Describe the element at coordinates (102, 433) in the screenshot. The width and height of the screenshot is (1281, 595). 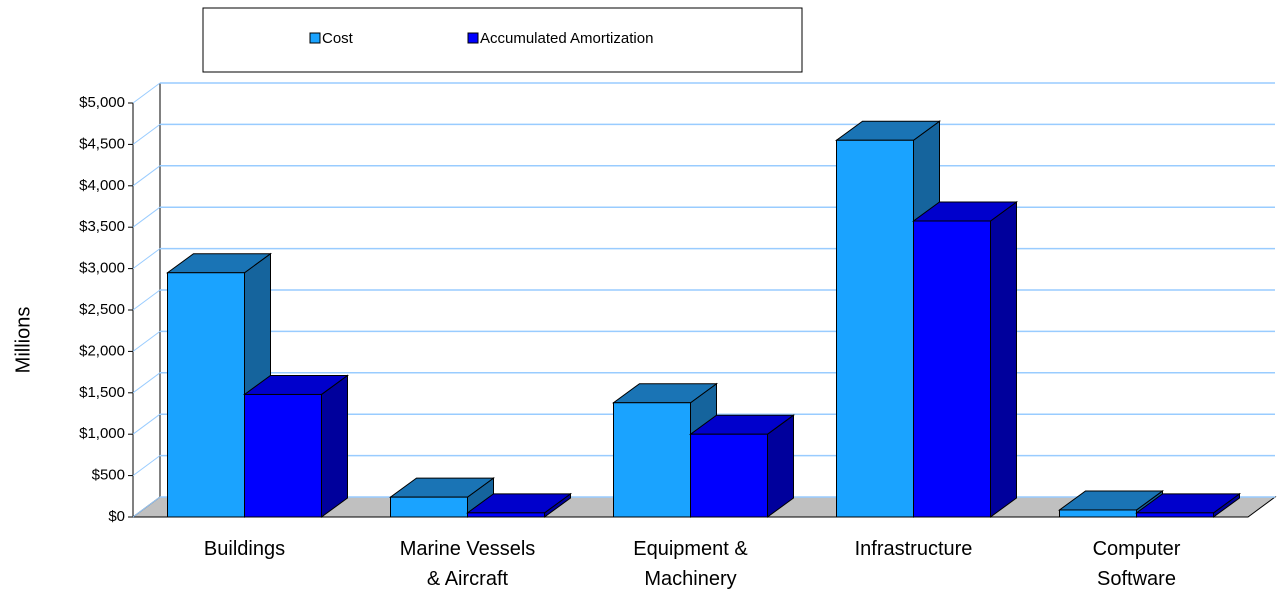
I see `y-tick-label: $1,000` at that location.